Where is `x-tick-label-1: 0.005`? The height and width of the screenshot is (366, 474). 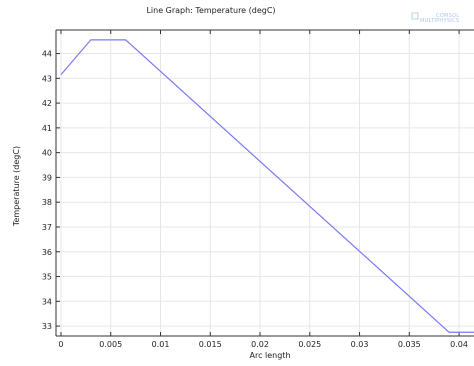 x-tick-label-1: 0.005 is located at coordinates (110, 344).